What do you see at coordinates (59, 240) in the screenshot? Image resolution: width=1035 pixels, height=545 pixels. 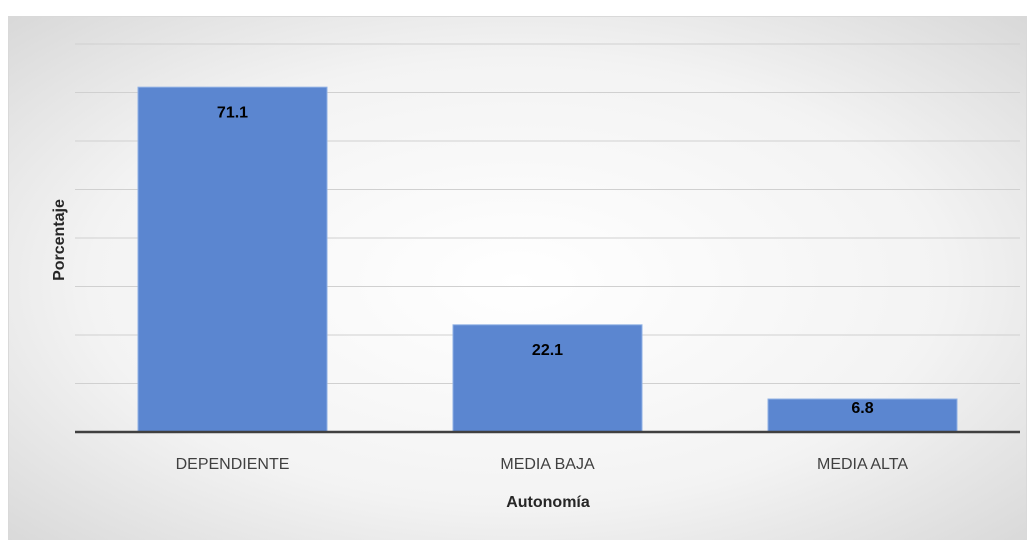 I see `y-axis-title: Porcentaje` at bounding box center [59, 240].